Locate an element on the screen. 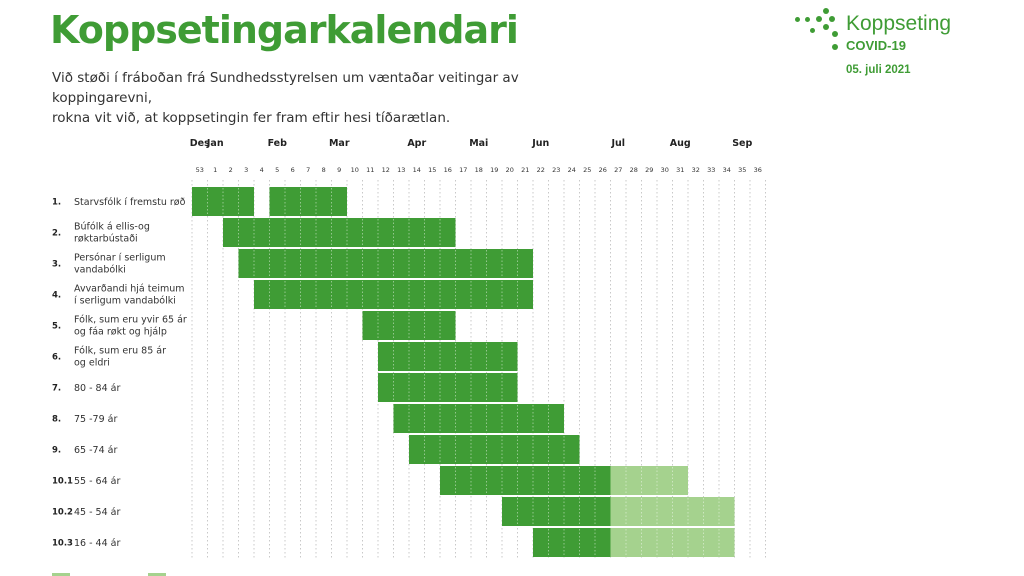 This screenshot has width=1024, height=576. row-number: 9. is located at coordinates (56, 451).